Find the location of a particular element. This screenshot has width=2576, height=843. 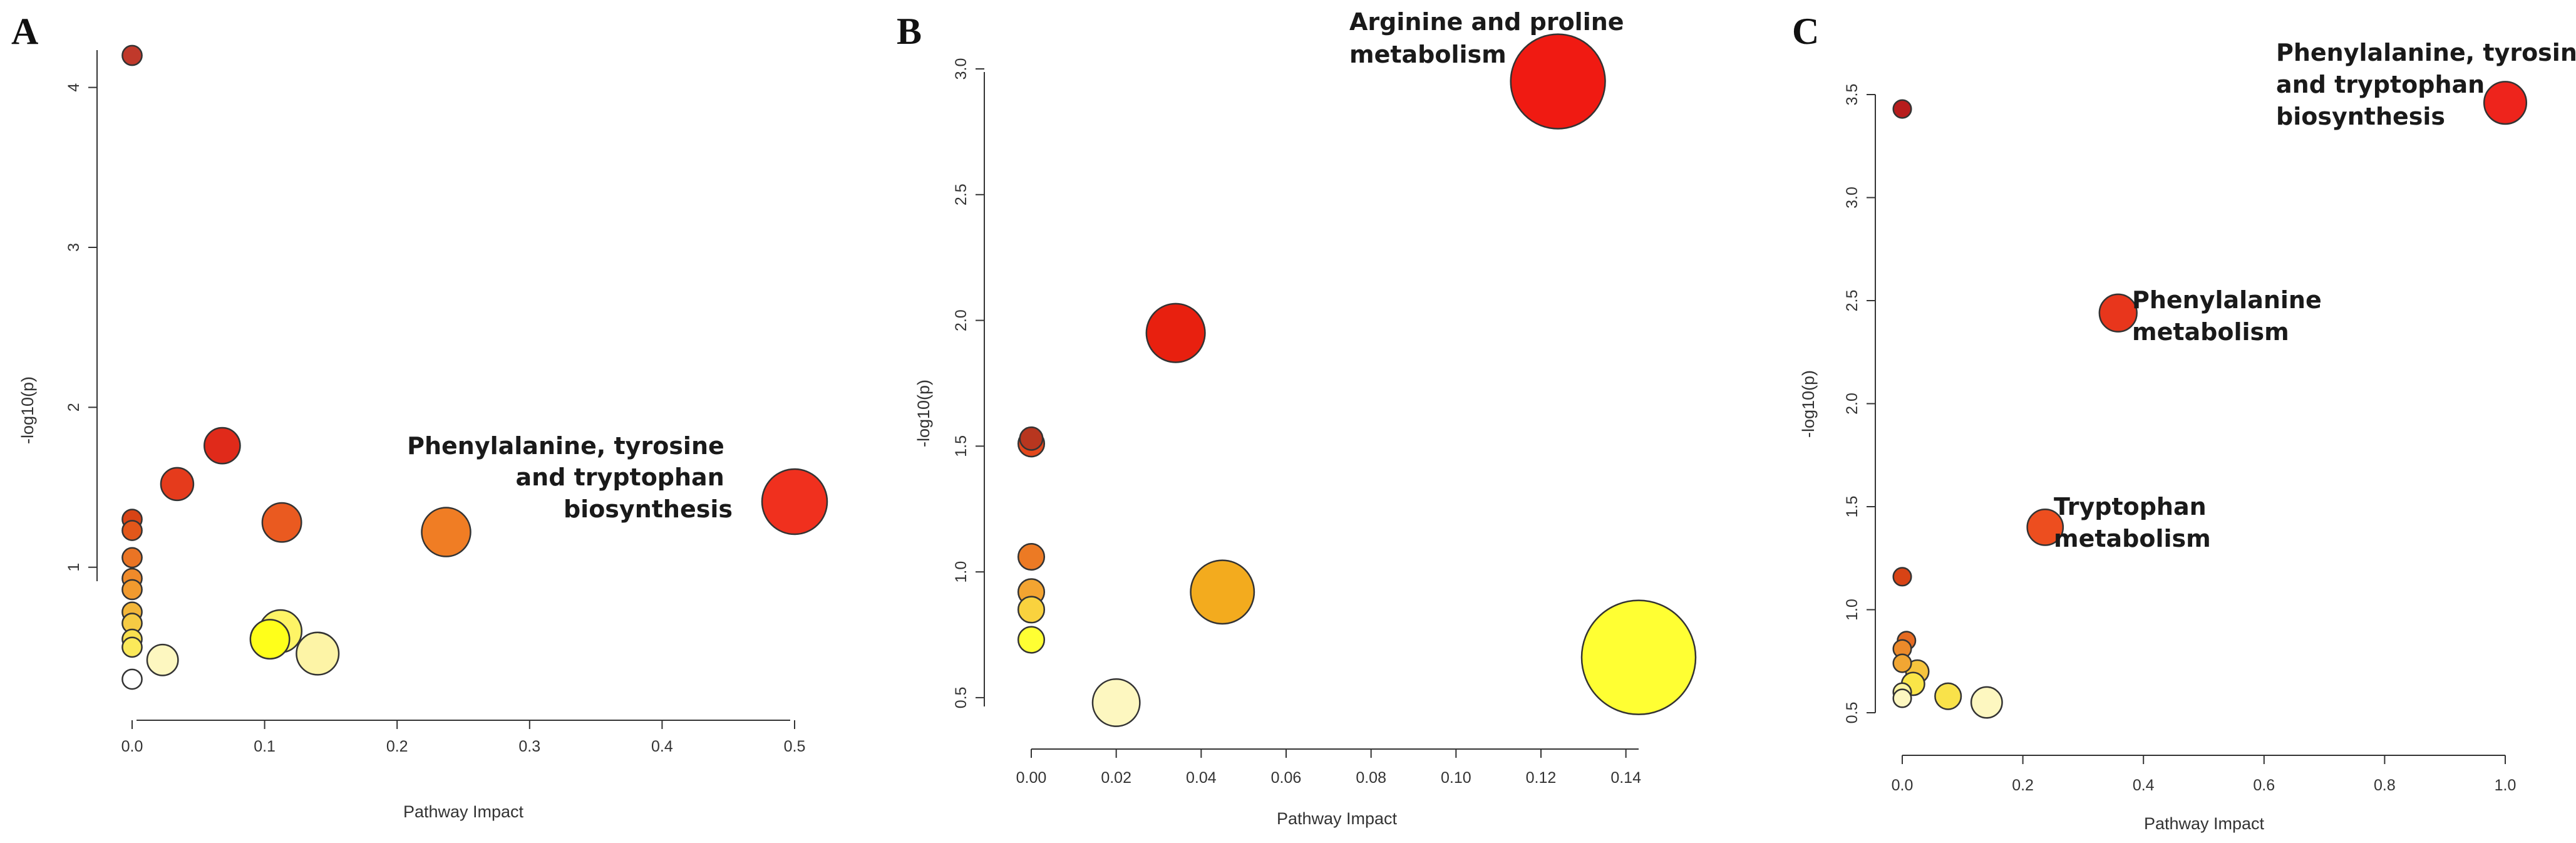

panel-b-x-tick-label: 0.10 is located at coordinates (1456, 778).